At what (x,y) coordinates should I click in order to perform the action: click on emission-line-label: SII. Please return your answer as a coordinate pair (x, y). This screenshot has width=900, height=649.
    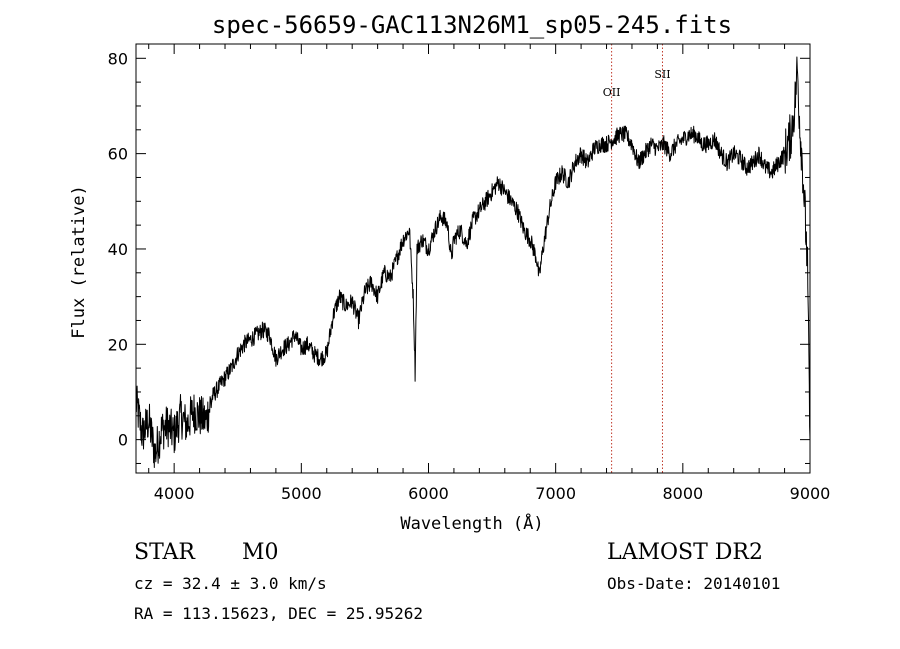
    Looking at the image, I should click on (662, 74).